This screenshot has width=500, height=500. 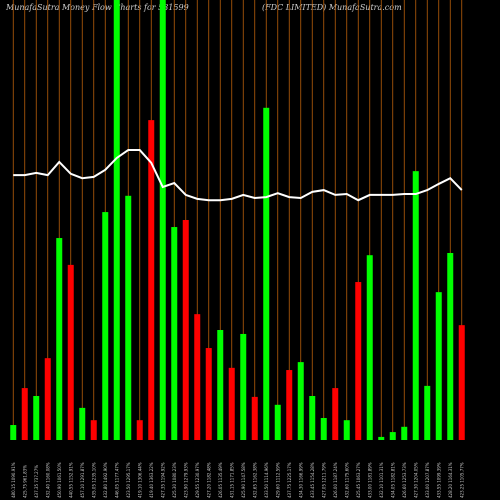 I want to click on x-tick-label: 429.55 1230.97%, so click(x=197, y=480).